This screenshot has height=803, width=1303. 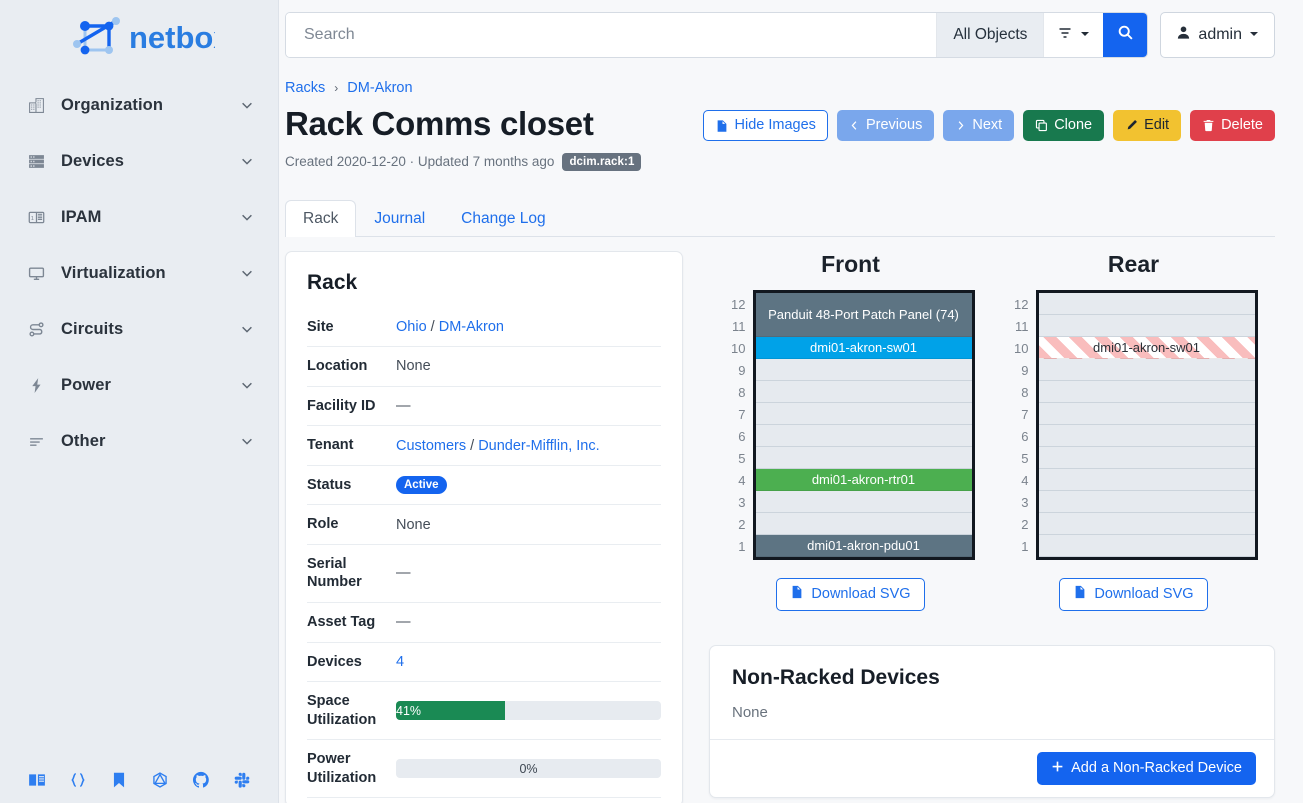 I want to click on object-scope-selector: All Objects, so click(x=990, y=35).